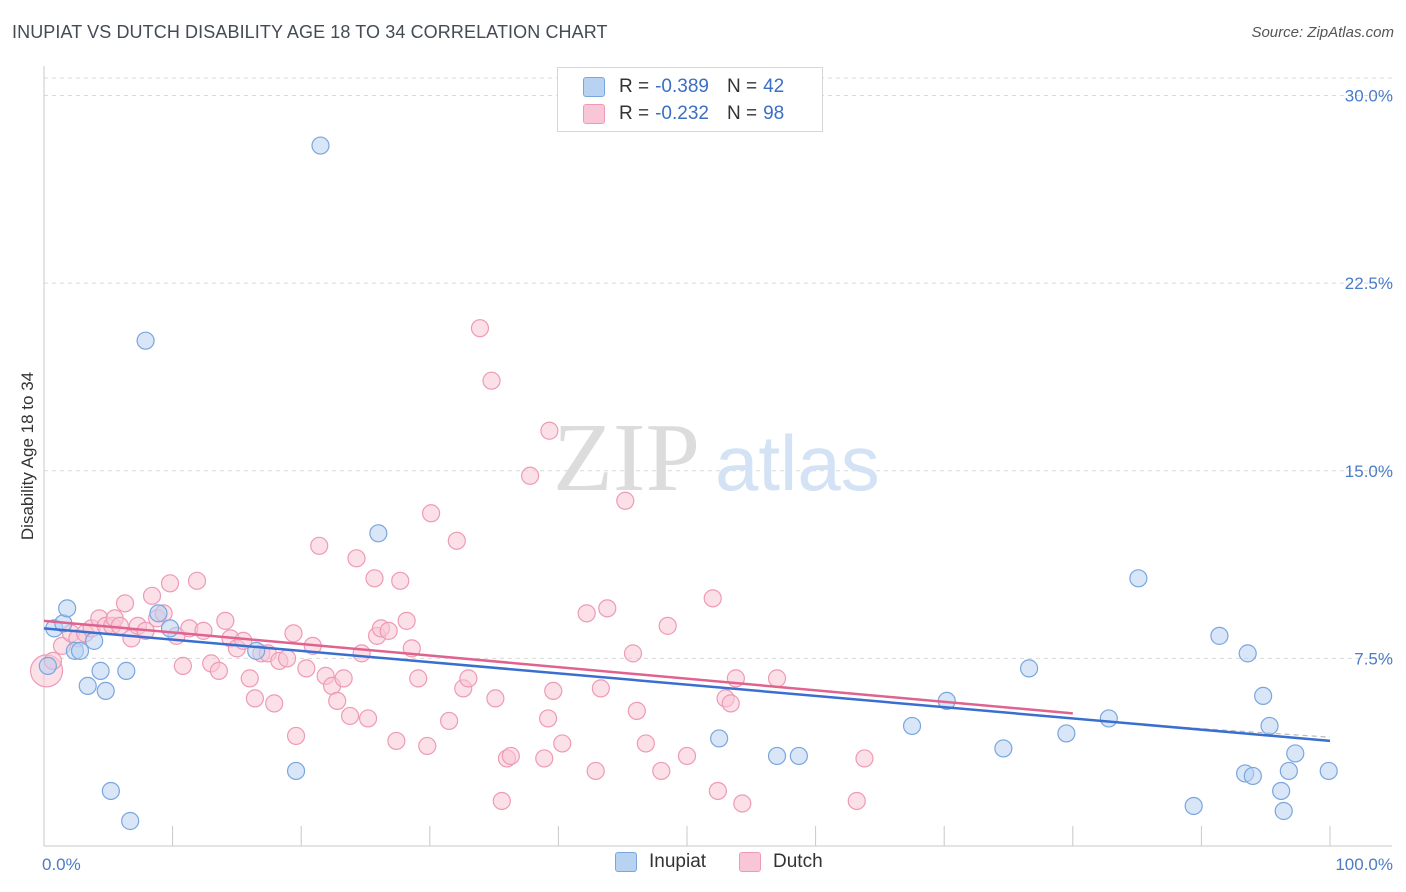 The image size is (1406, 892). I want to click on inupiat-trend-line, so click(687, 685).